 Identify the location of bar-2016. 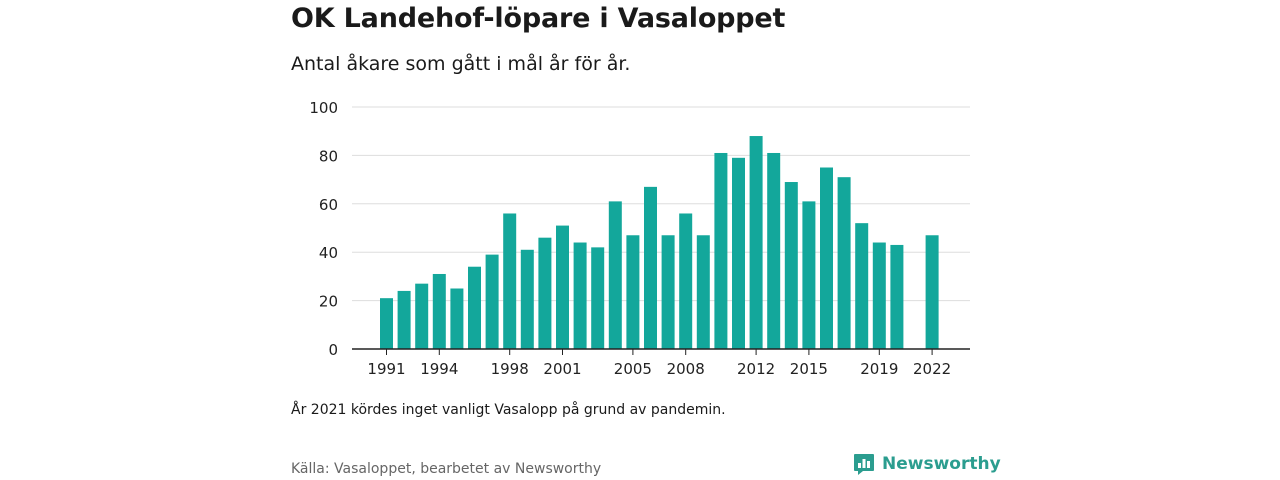
(826, 258).